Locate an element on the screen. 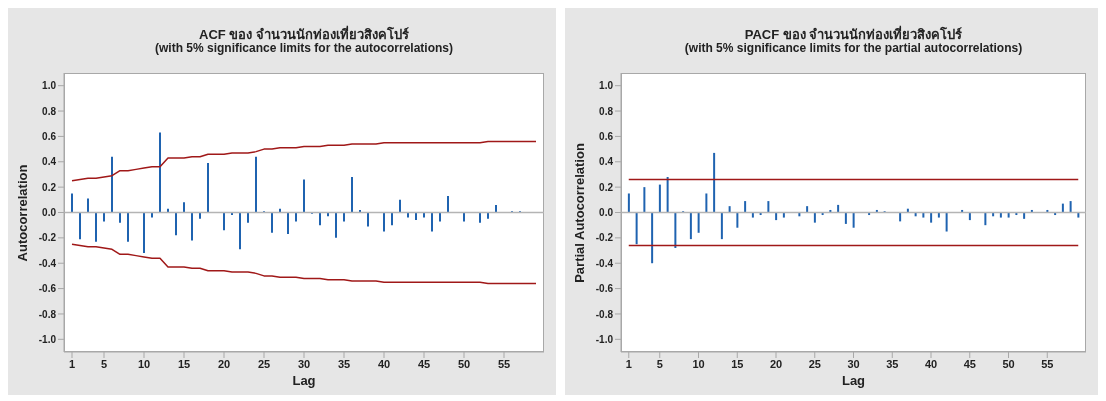 The image size is (1106, 401). chart-title: PACF ของ จำนวนนักท่องเที่ยวสิงคโปร์ is located at coordinates (853, 33).